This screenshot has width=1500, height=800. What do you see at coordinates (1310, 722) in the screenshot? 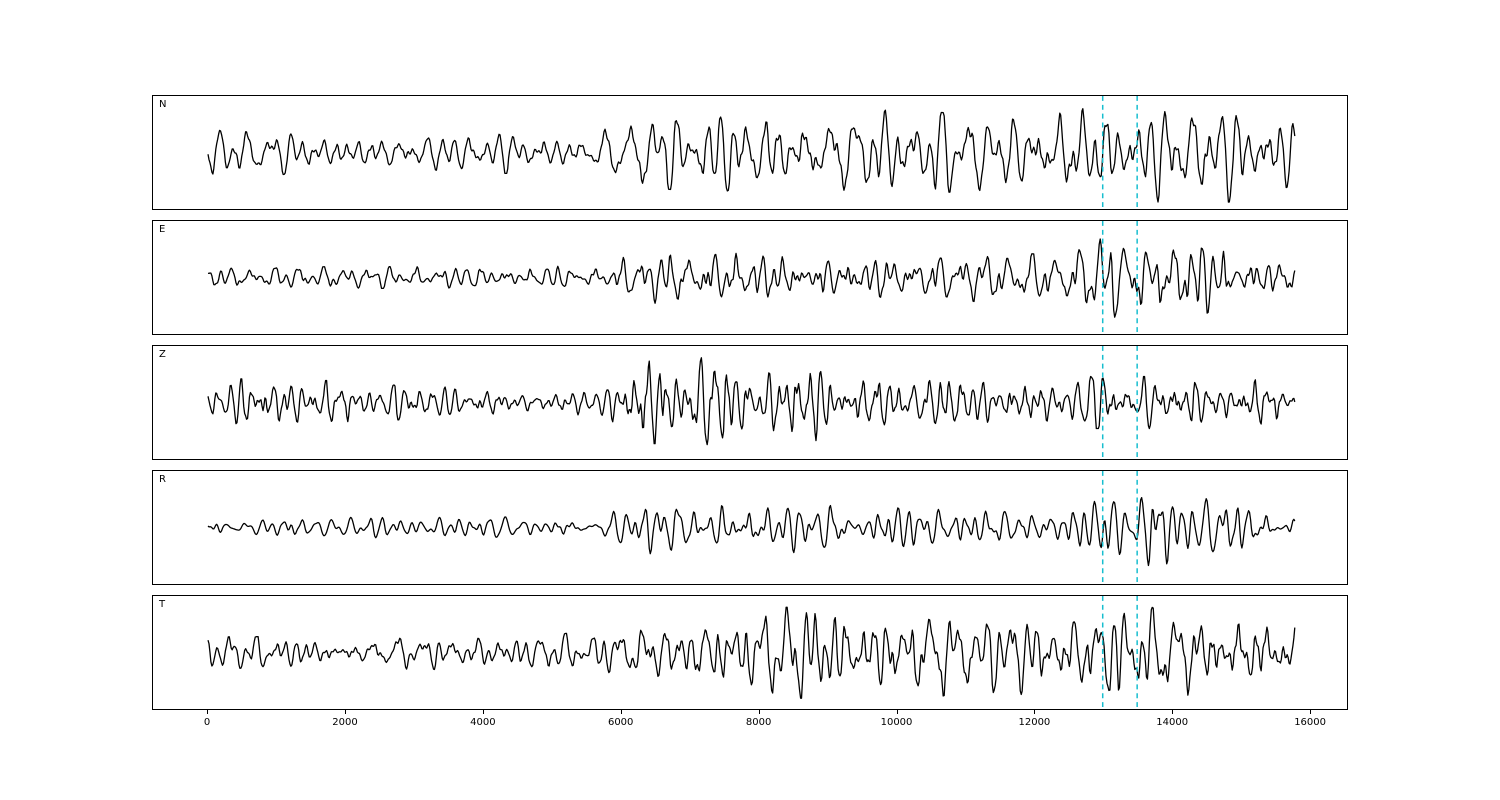
I see `x-tick-label: 16000` at bounding box center [1310, 722].